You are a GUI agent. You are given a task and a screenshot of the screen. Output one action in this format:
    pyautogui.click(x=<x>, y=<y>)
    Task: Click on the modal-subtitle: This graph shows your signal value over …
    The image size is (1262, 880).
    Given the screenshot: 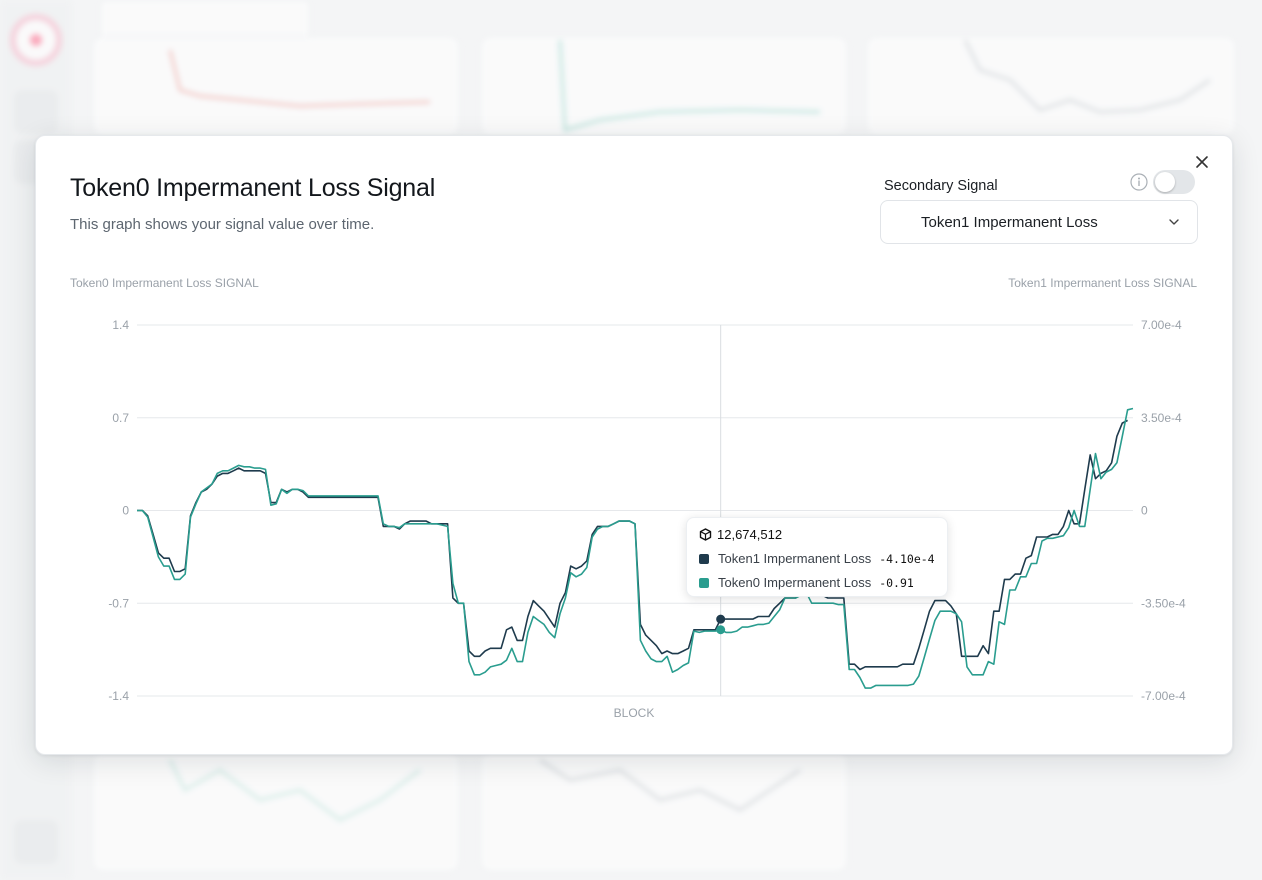 What is the action you would take?
    pyautogui.click(x=222, y=224)
    